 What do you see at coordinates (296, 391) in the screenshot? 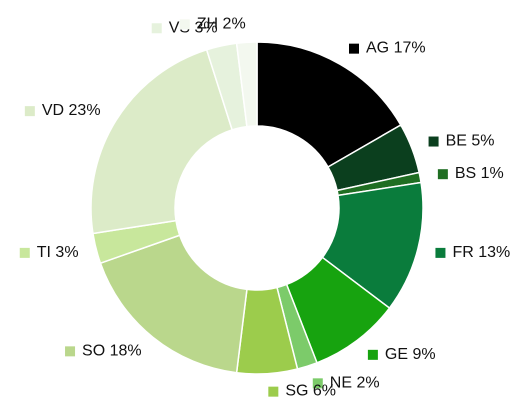
I see `category-label: SG` at bounding box center [296, 391].